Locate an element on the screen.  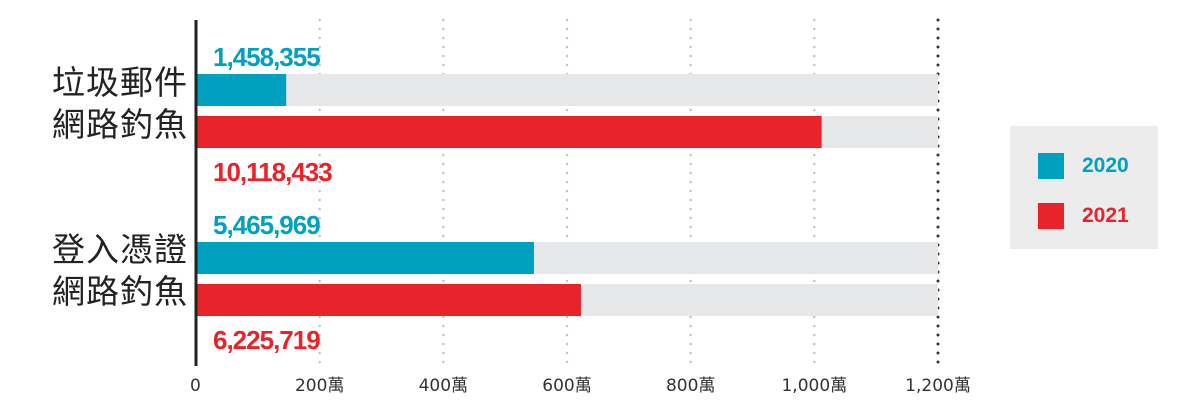
category-label-spam-phishing: 垃圾郵件 網路釣魚 is located at coordinates (94, 104).